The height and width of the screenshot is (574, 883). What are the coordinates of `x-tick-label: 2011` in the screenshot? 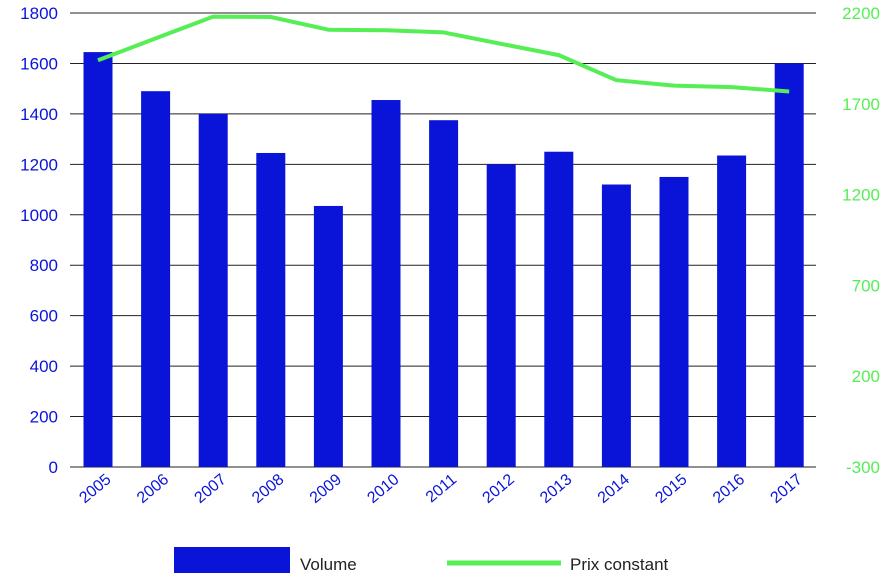 It's located at (441, 488).